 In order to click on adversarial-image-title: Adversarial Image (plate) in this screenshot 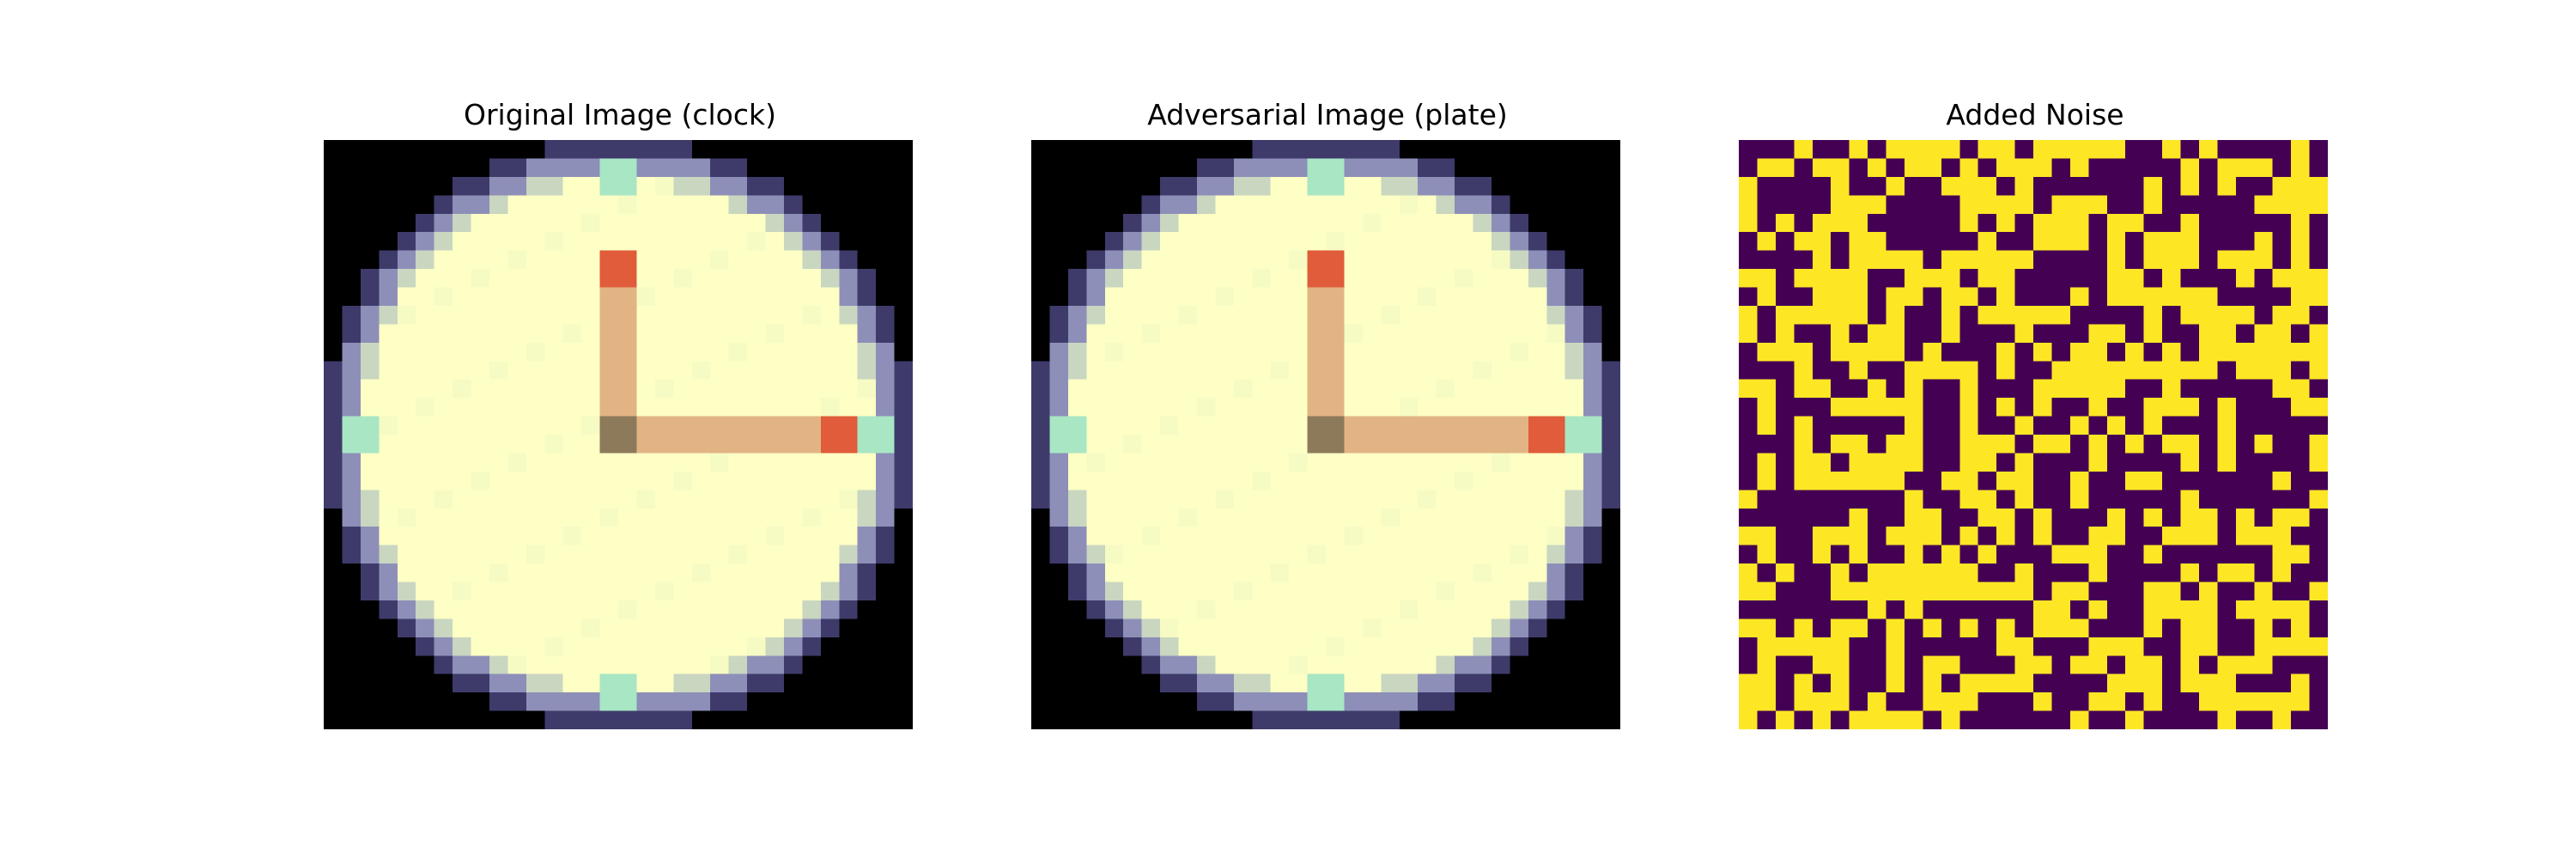, I will do `click(1327, 114)`.